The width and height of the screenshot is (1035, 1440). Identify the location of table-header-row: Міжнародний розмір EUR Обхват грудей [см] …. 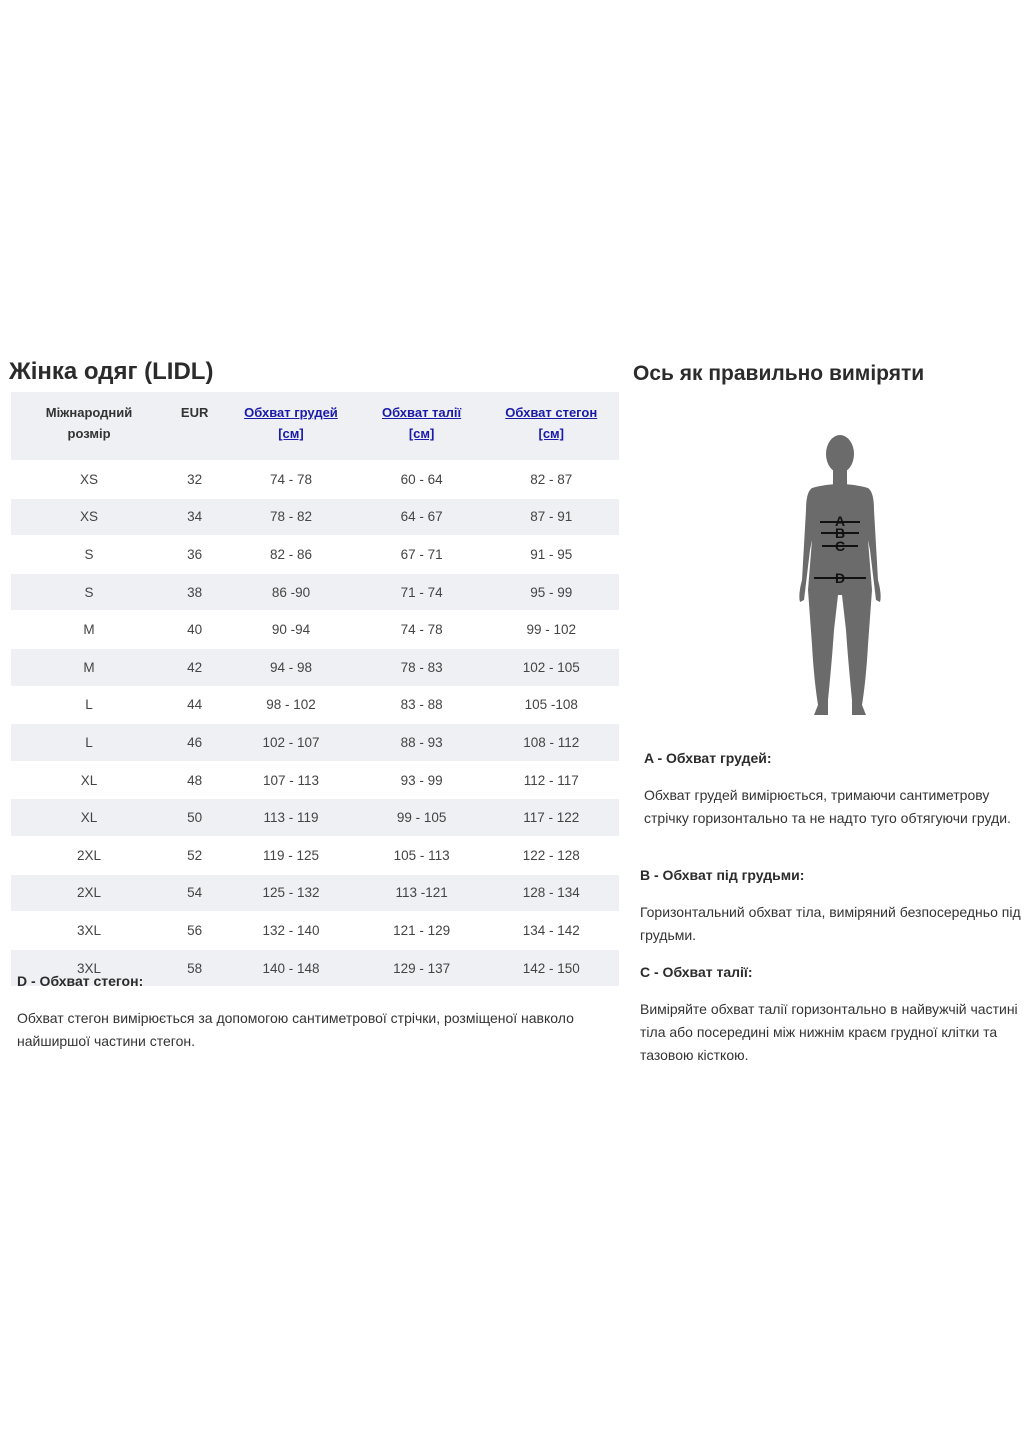
(315, 426).